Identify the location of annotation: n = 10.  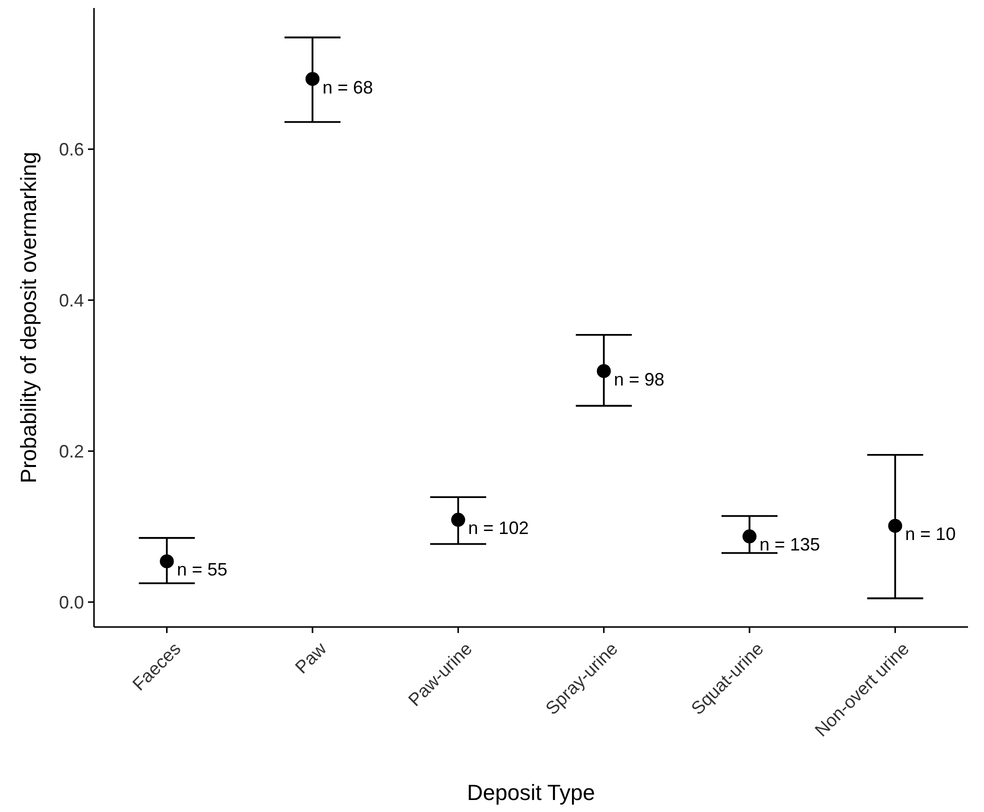
(930, 534).